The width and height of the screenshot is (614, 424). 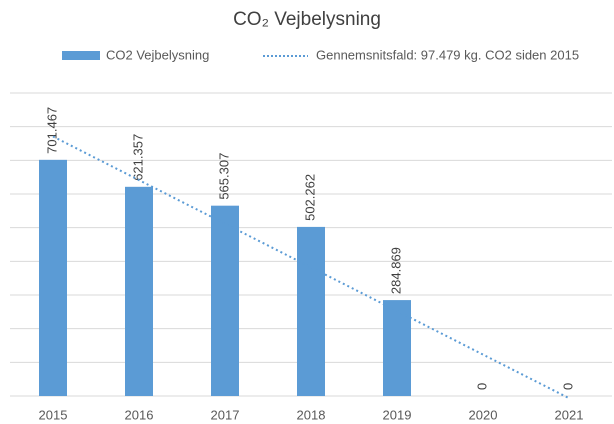 What do you see at coordinates (51, 130) in the screenshot?
I see `data-label: 701.467` at bounding box center [51, 130].